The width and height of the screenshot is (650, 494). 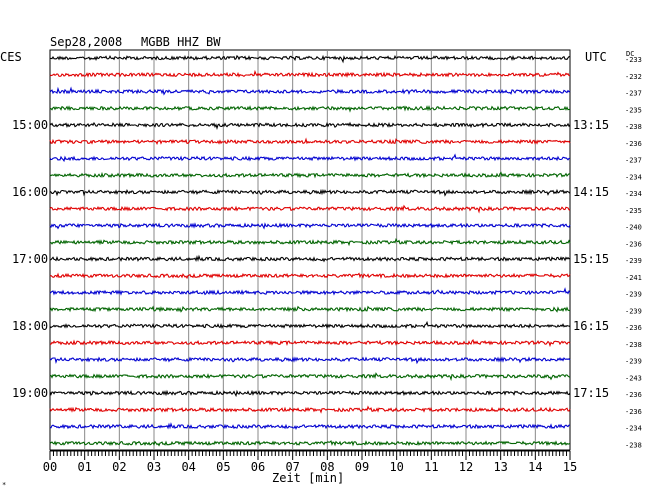 What do you see at coordinates (633, 278) in the screenshot?
I see `dc-offset-label: -241` at bounding box center [633, 278].